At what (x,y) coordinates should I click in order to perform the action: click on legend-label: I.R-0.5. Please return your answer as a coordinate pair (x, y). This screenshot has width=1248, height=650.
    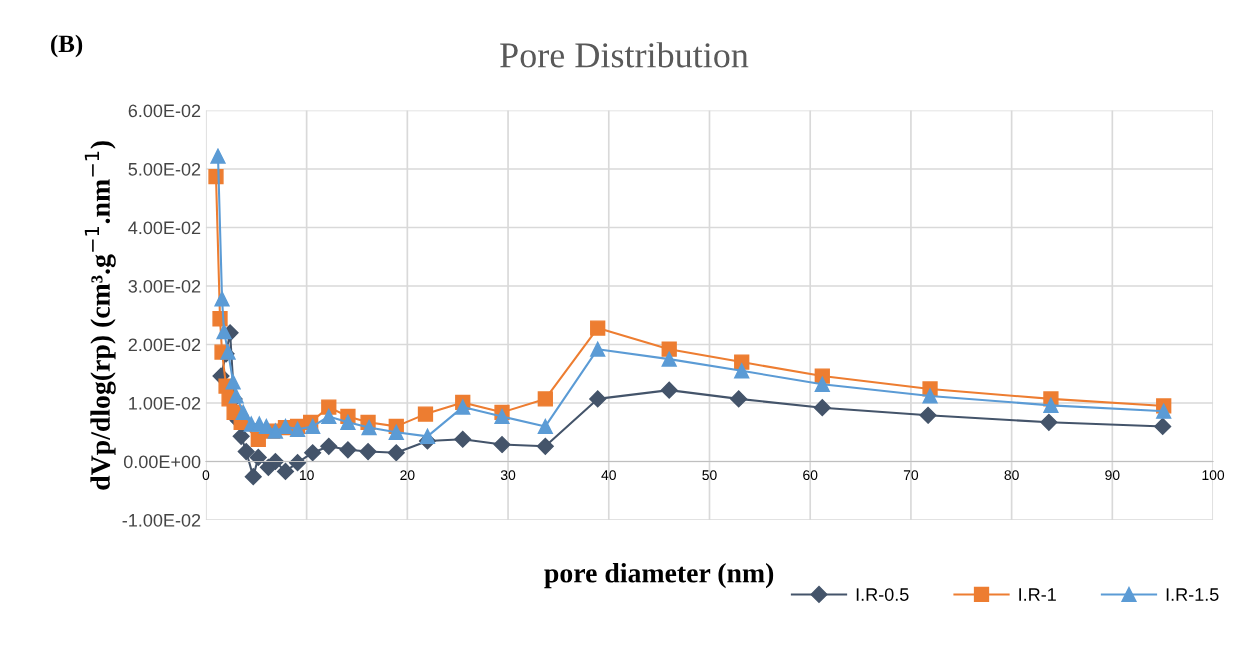
    Looking at the image, I should click on (882, 594).